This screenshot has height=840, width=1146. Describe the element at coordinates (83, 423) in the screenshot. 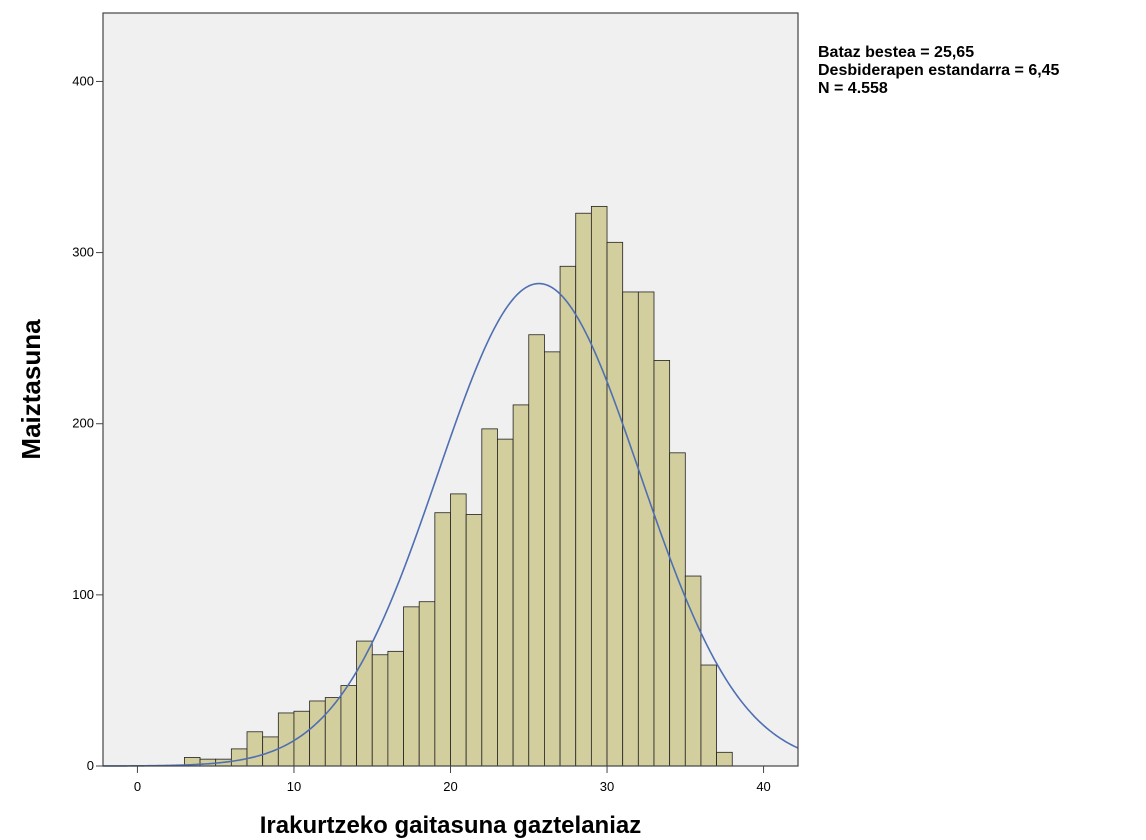

I see `y-tick-label: 200` at that location.